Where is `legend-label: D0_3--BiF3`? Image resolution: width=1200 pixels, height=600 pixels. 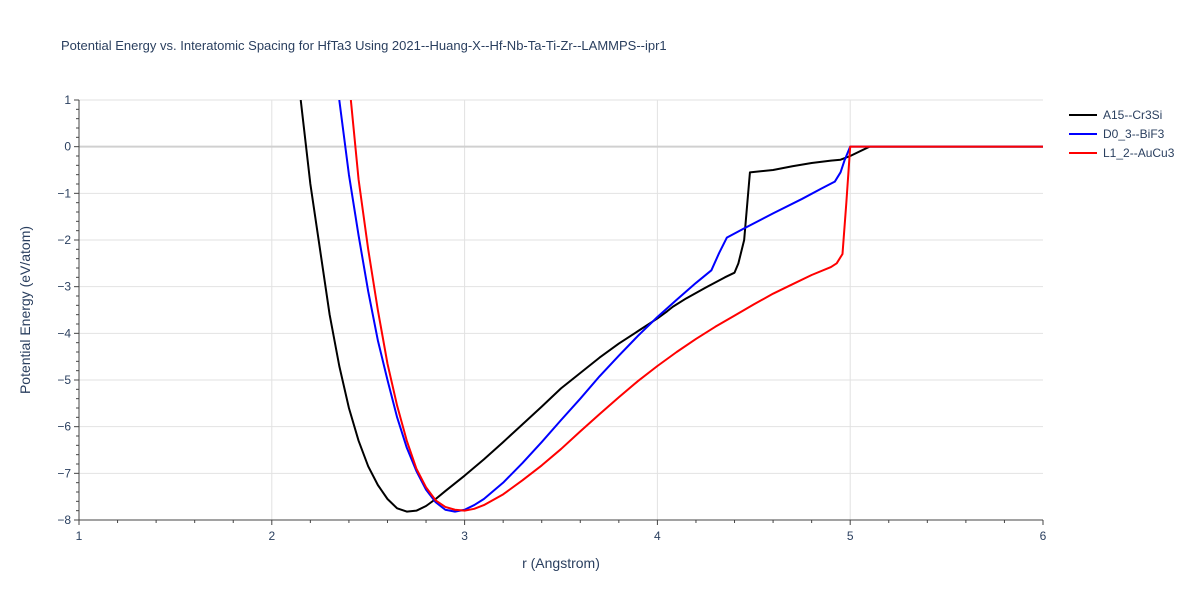 legend-label: D0_3--BiF3 is located at coordinates (1134, 134).